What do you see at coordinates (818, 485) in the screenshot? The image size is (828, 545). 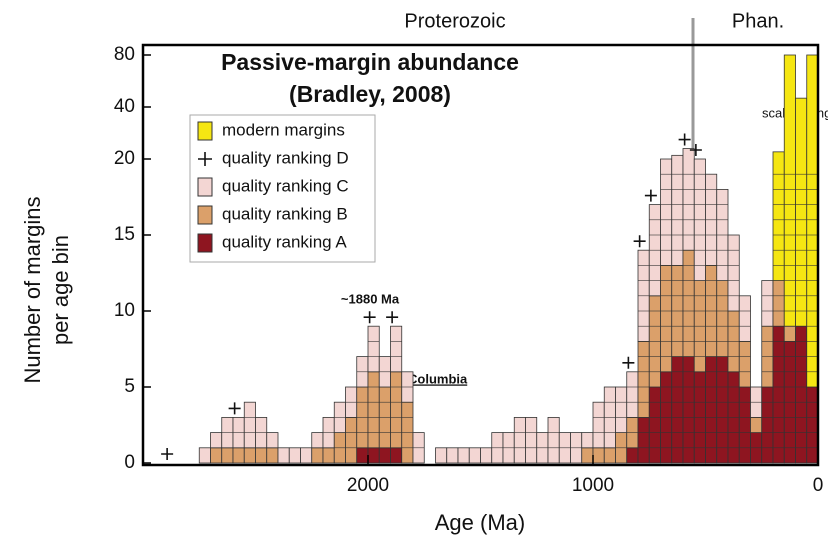 I see `x-tick-label: 0` at bounding box center [818, 485].